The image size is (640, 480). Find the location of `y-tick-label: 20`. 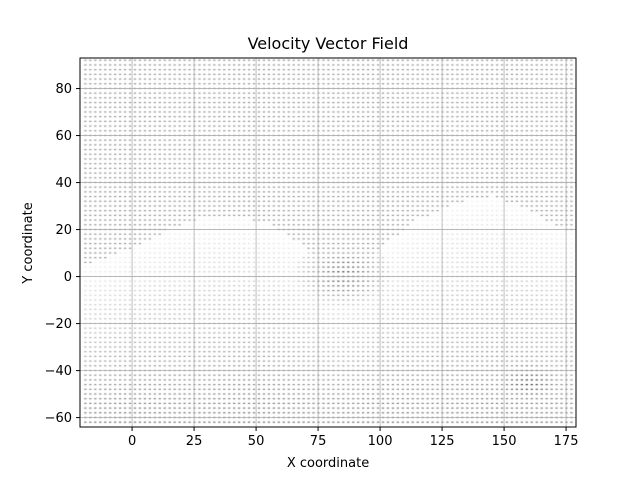

y-tick-label: 20 is located at coordinates (63, 230).